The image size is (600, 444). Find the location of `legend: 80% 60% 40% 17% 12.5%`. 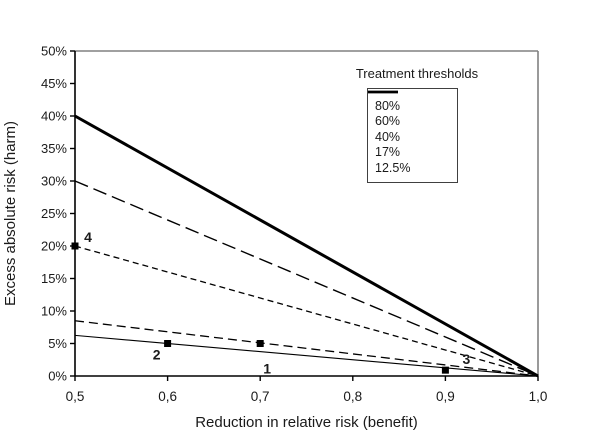

legend: 80% 60% 40% 17% 12.5% is located at coordinates (412, 135).